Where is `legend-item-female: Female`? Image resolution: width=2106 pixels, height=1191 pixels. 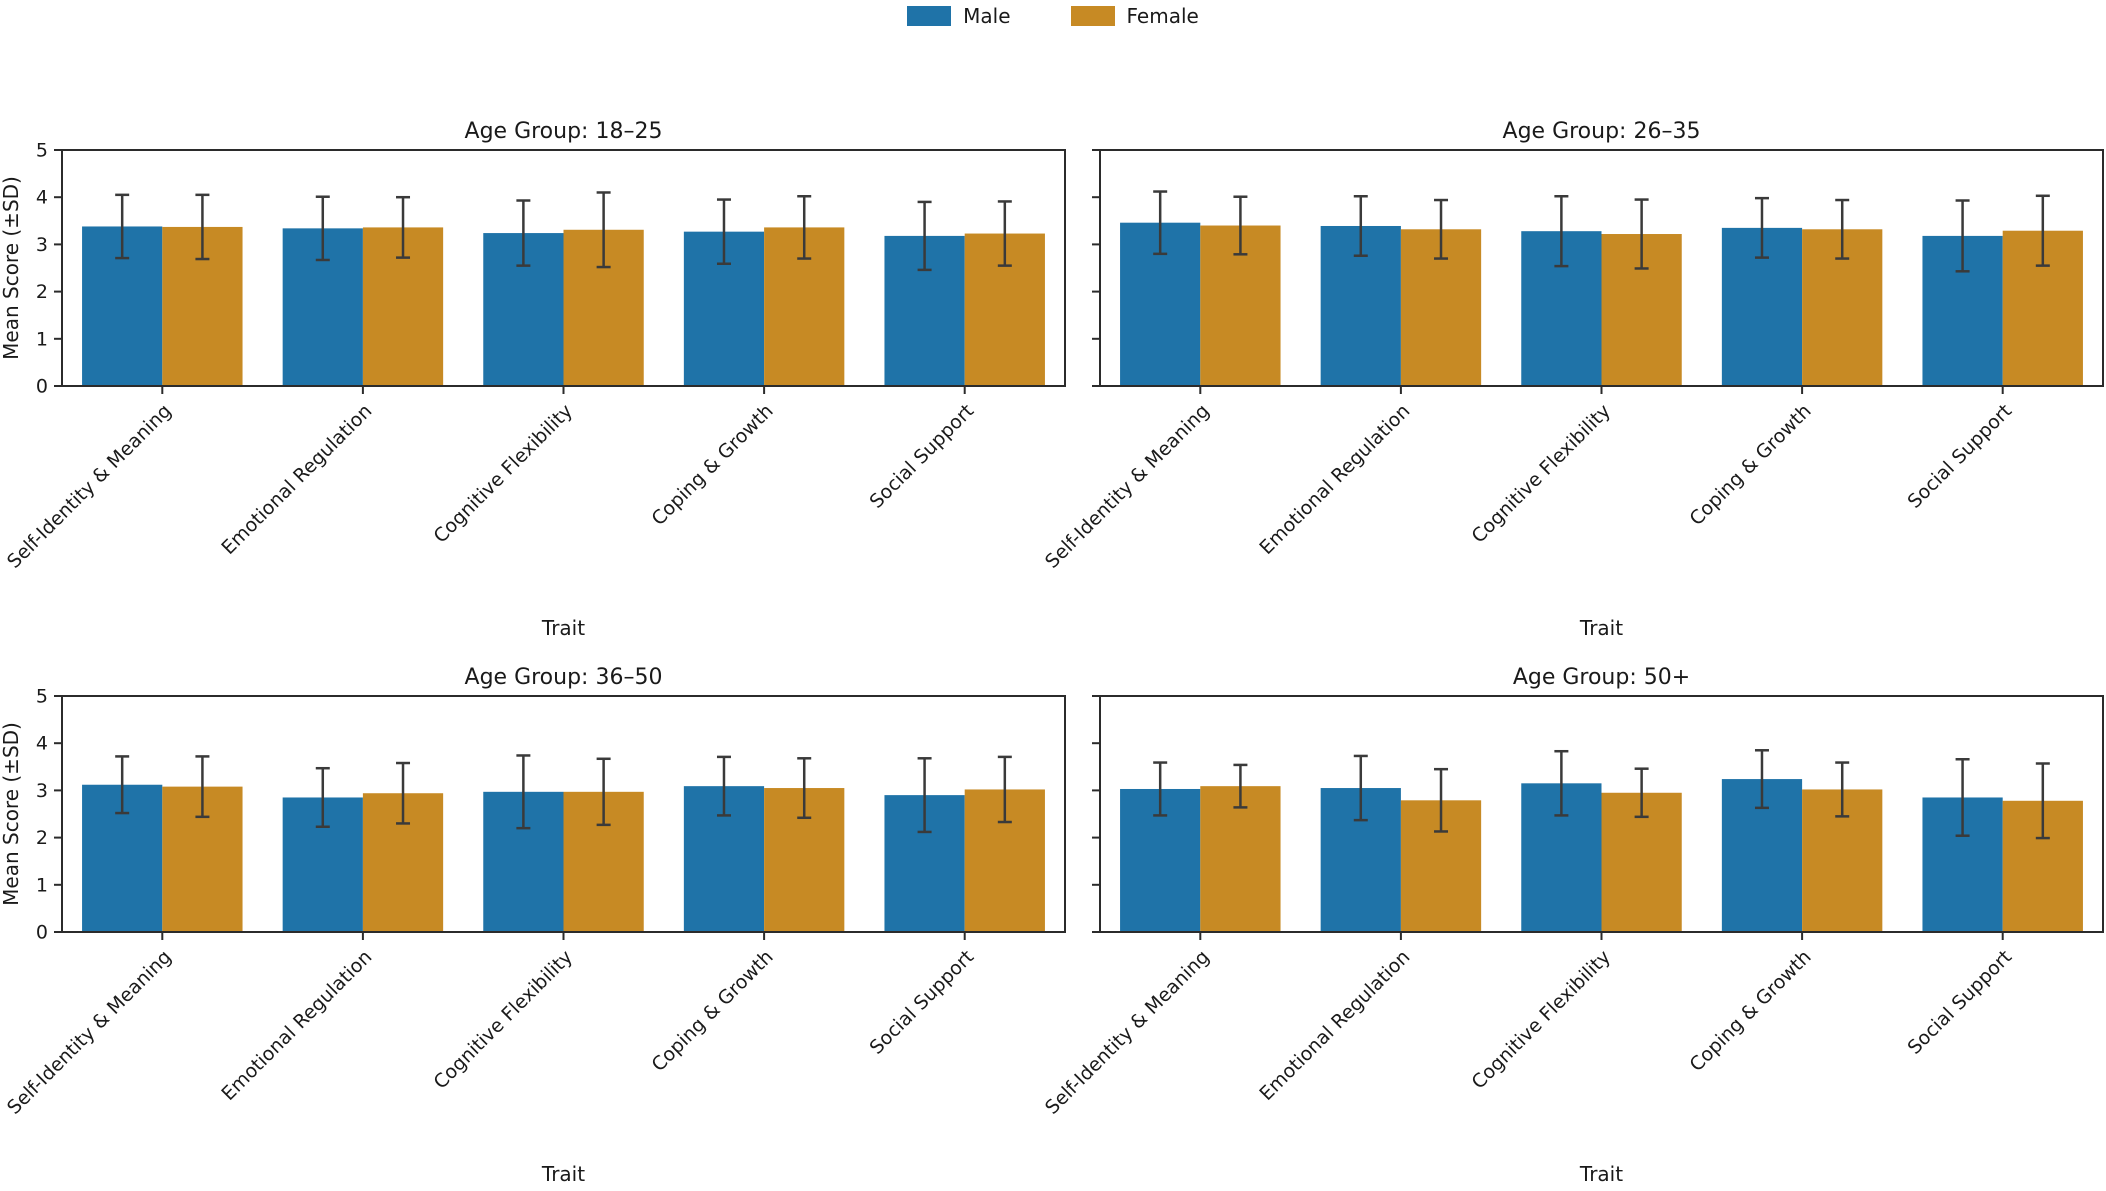
legend-item-female: Female is located at coordinates (1134, 16).